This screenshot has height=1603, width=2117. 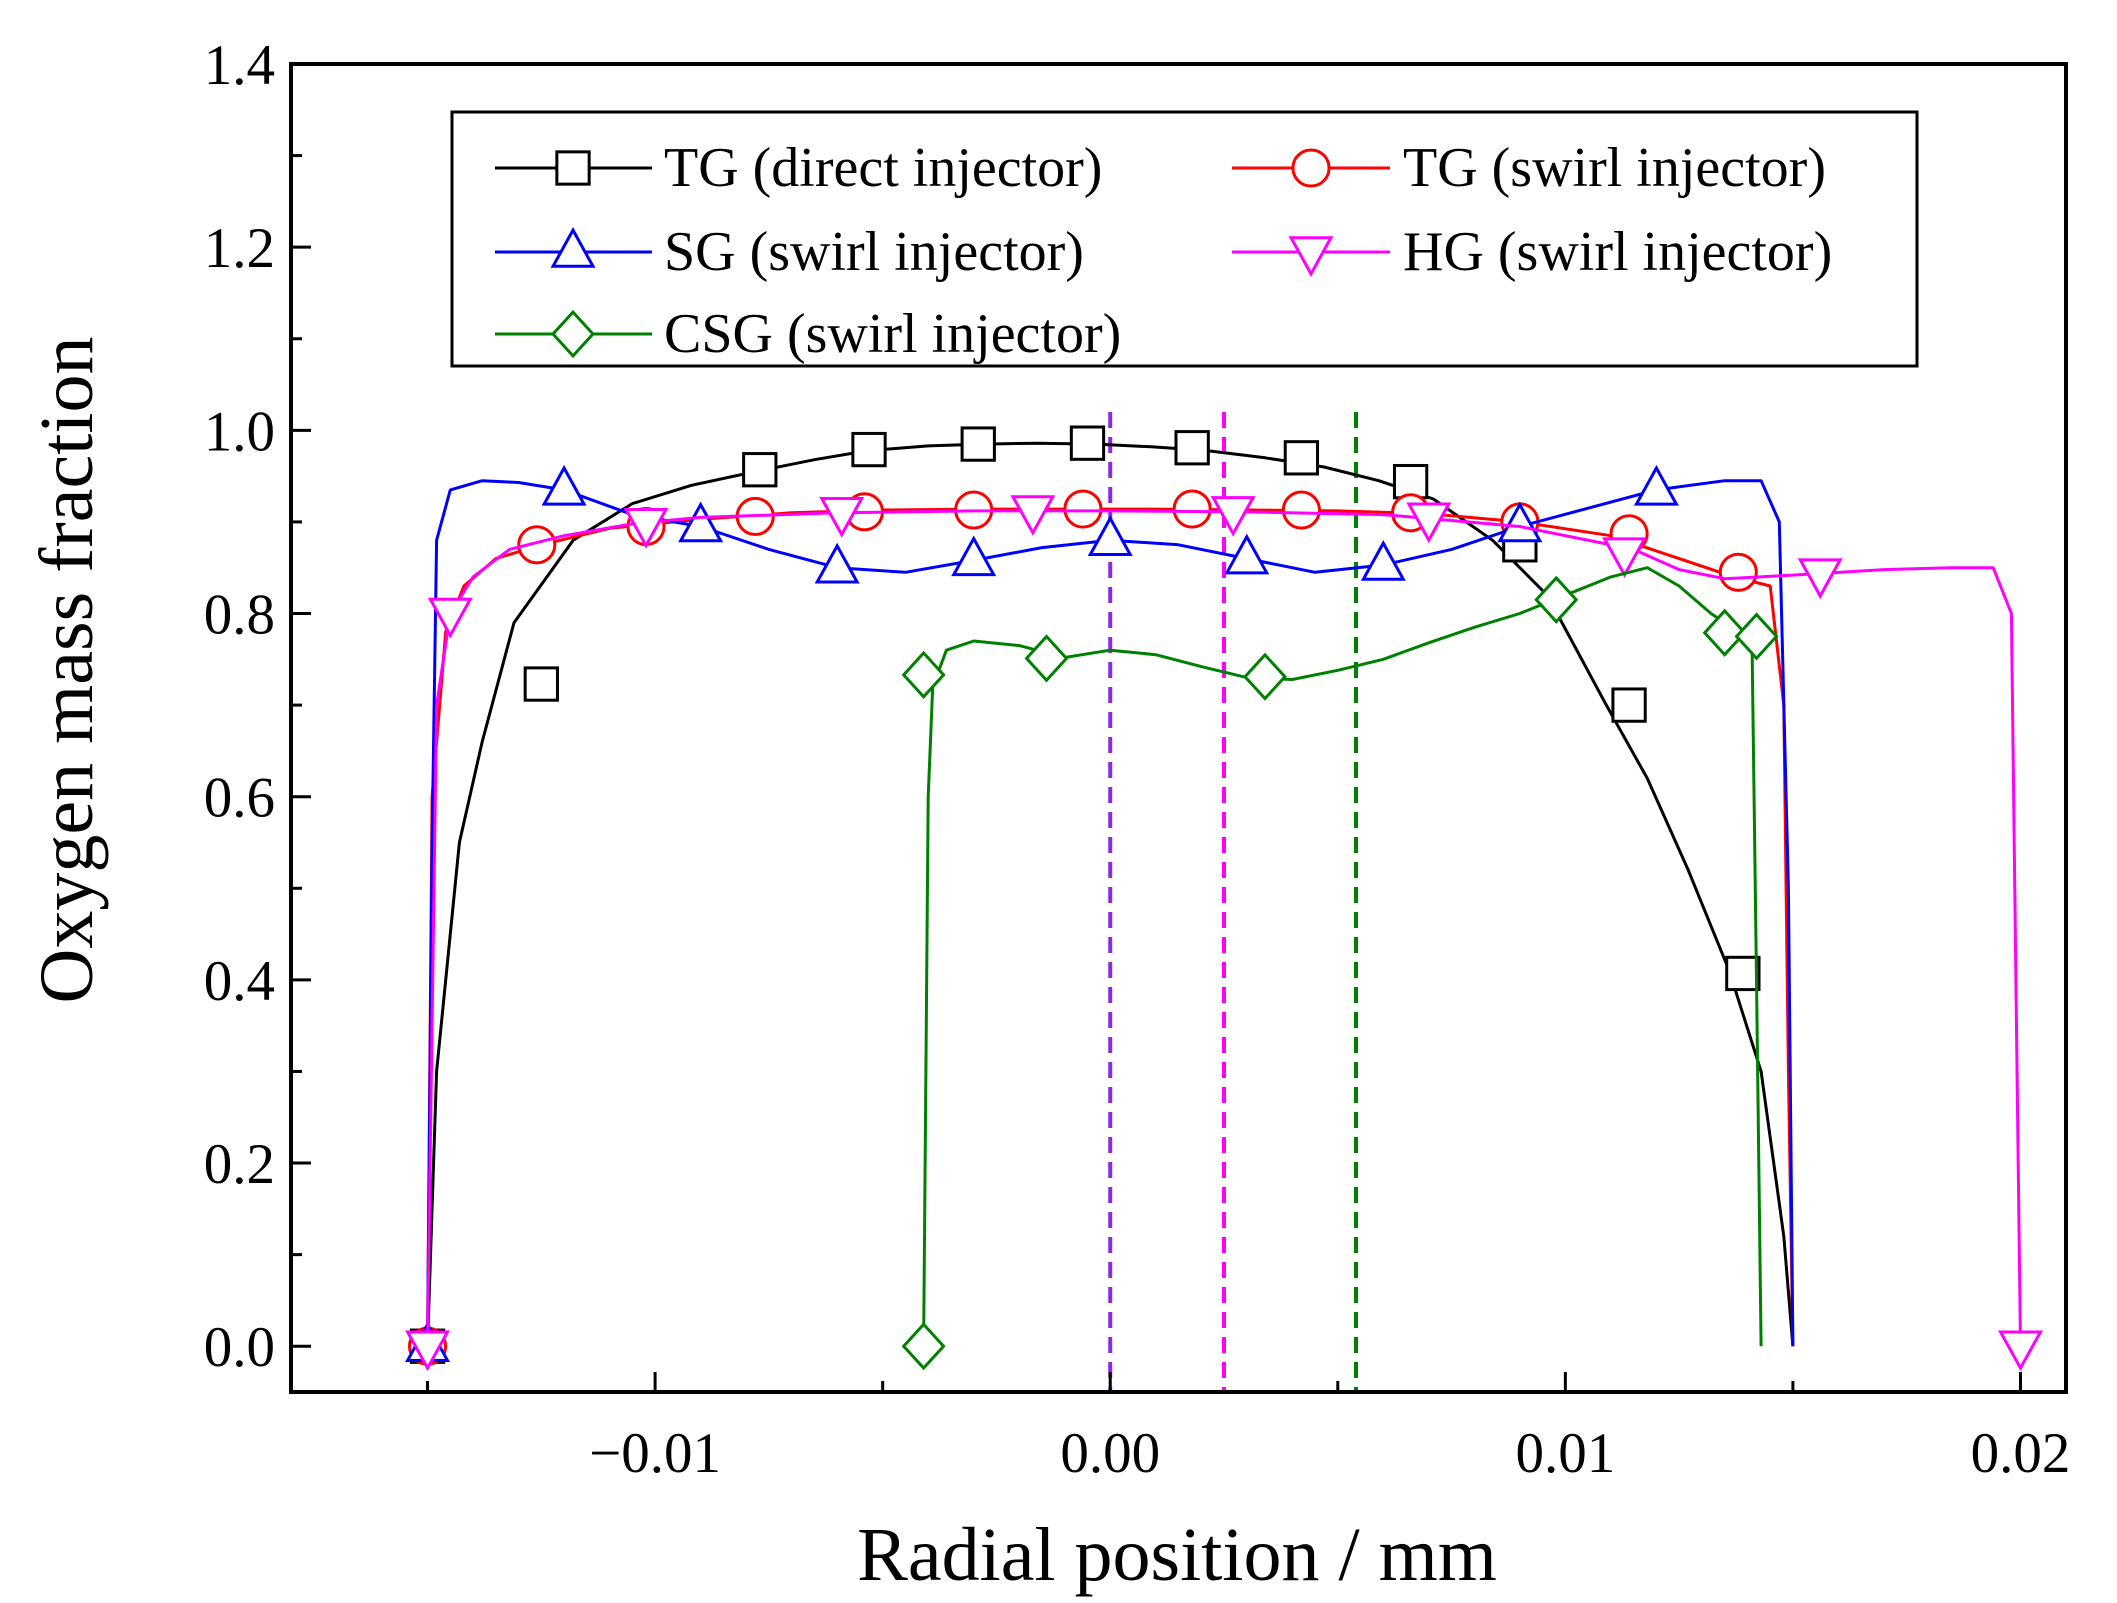 I want to click on y-tick-label: 1.4, so click(x=239, y=65).